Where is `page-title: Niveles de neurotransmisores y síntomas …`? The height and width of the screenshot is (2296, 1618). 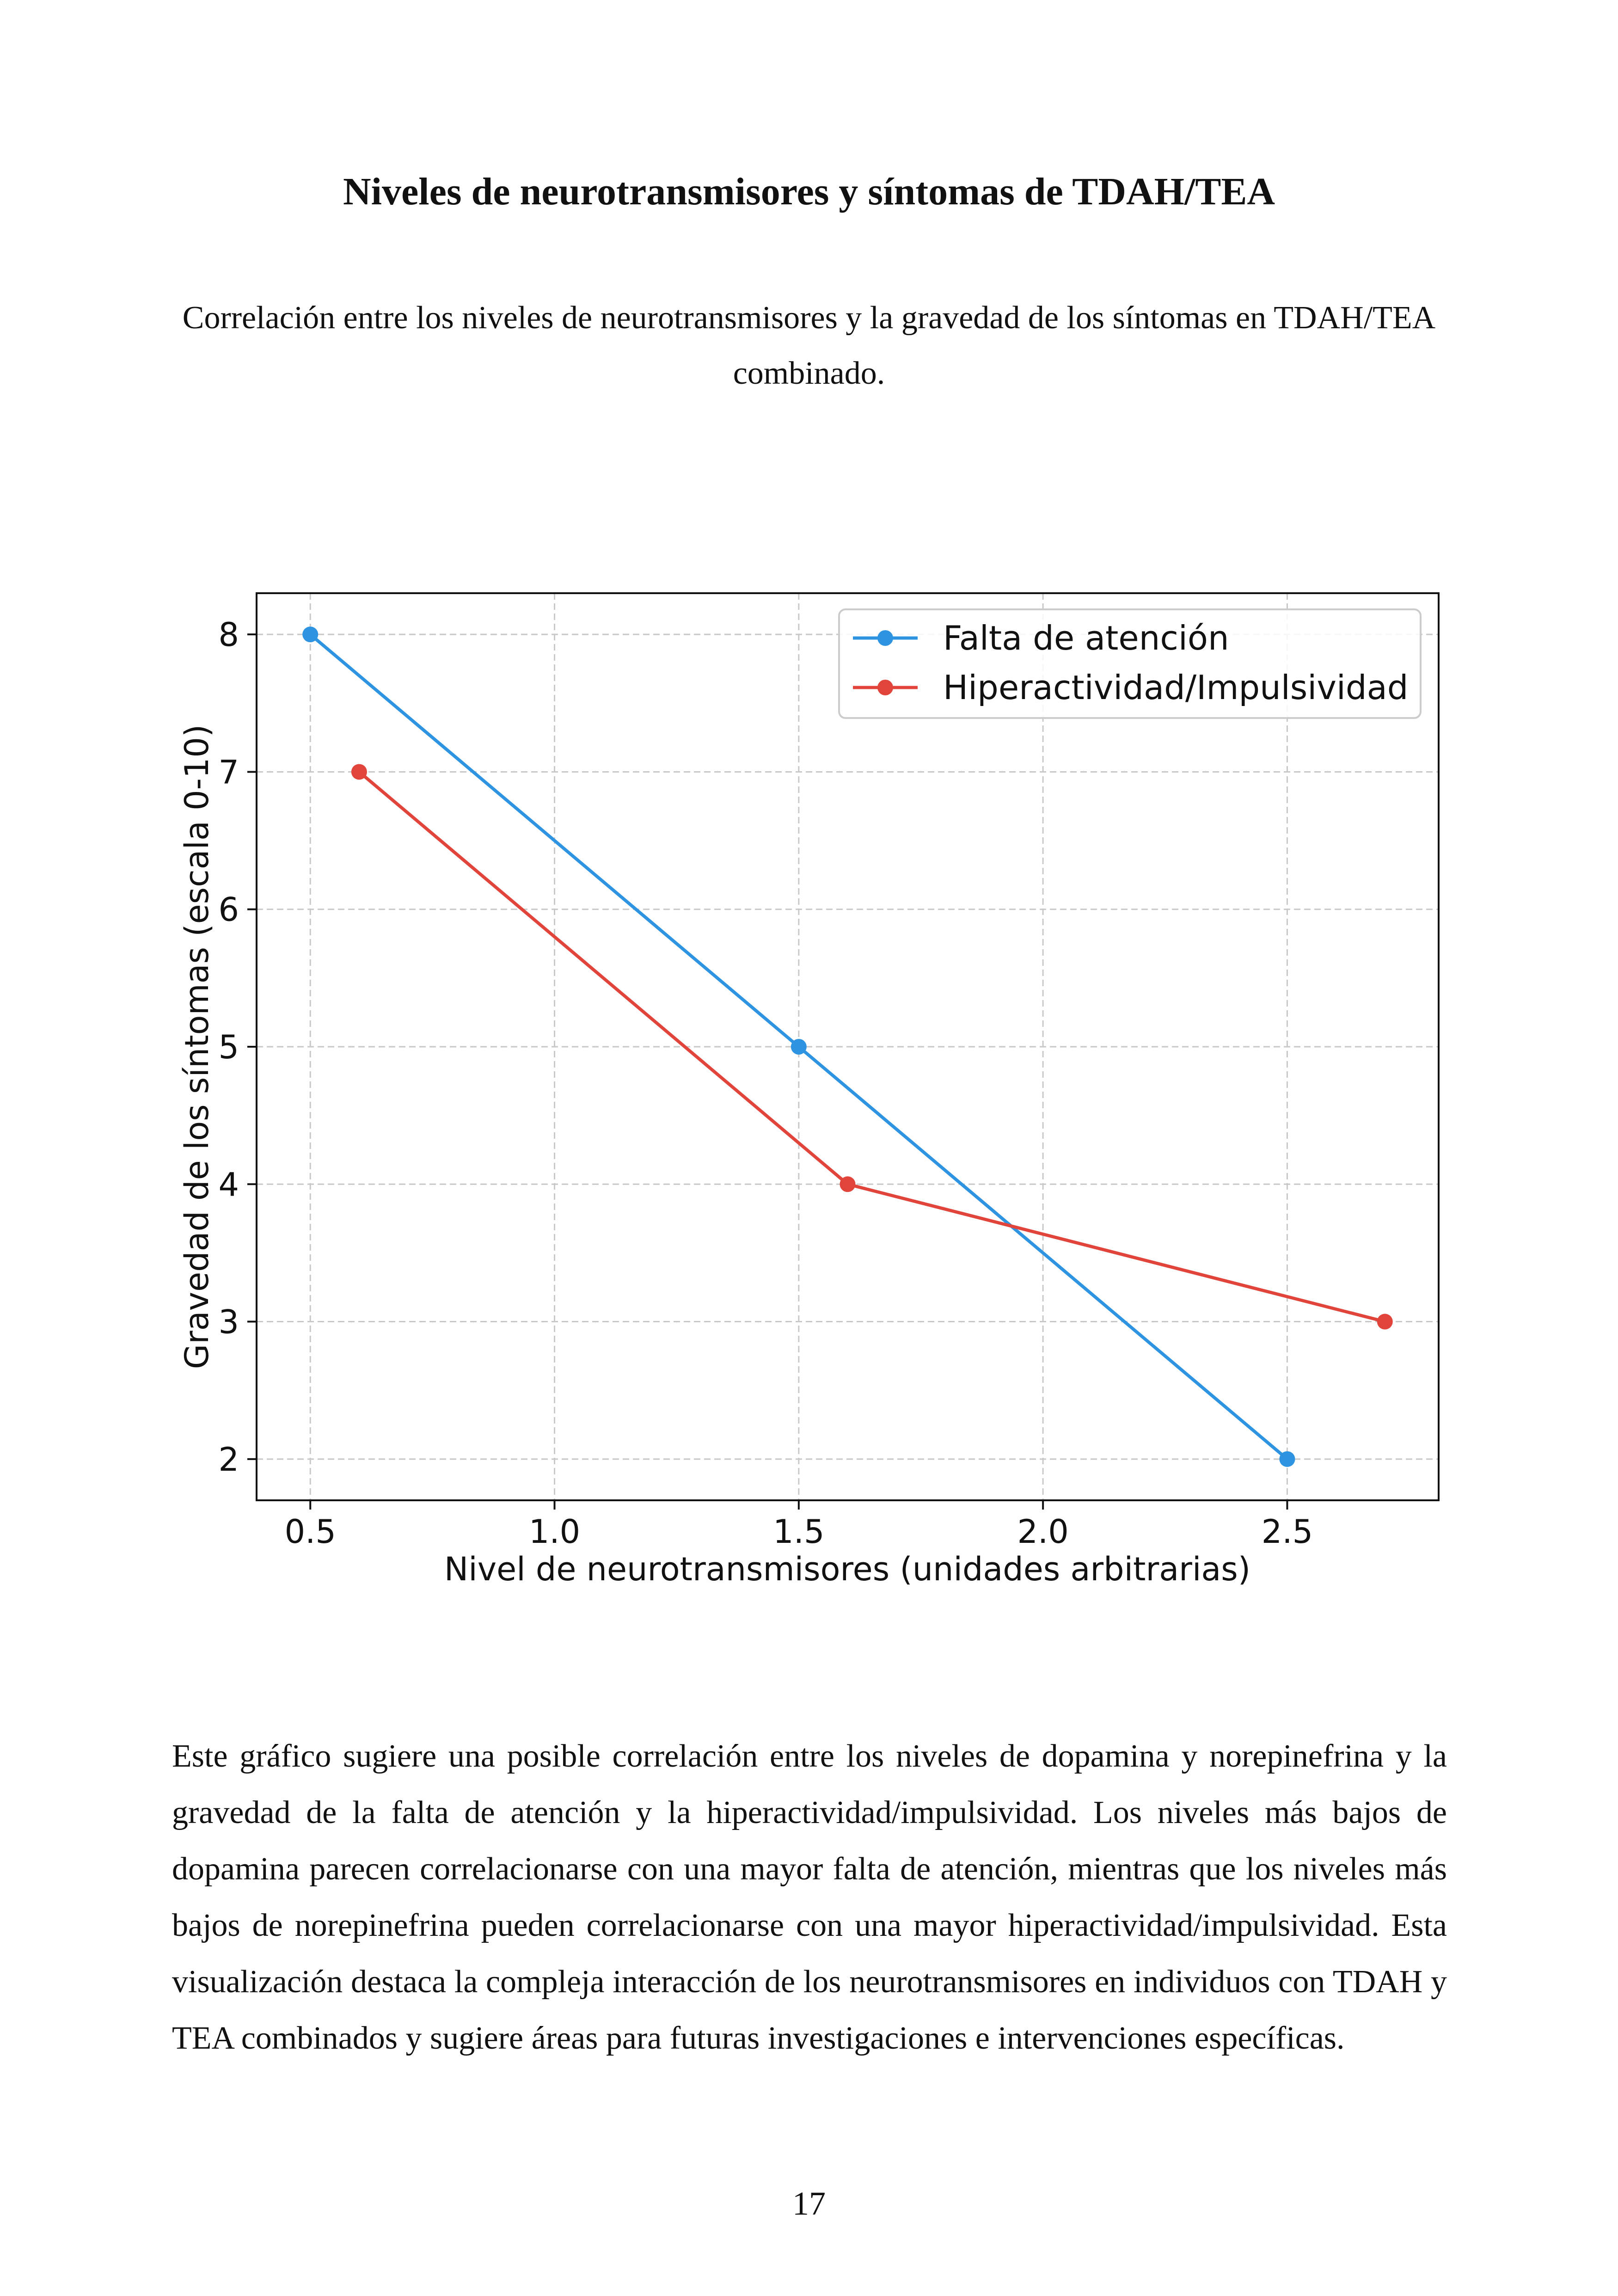 page-title: Niveles de neurotransmisores y síntomas … is located at coordinates (809, 191).